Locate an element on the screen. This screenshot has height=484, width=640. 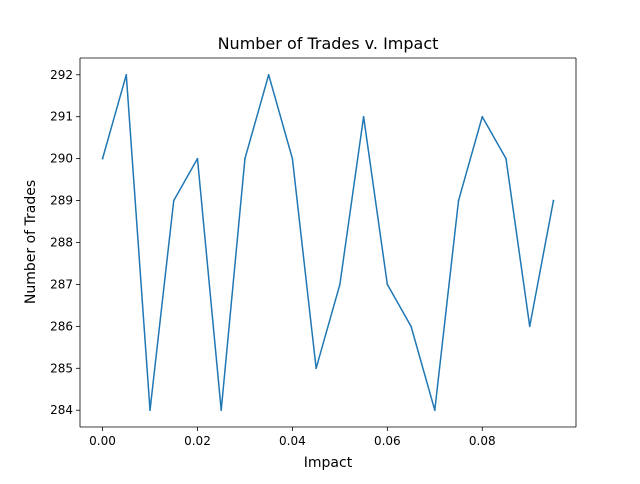
y-tick-label: 288 is located at coordinates (61, 243).